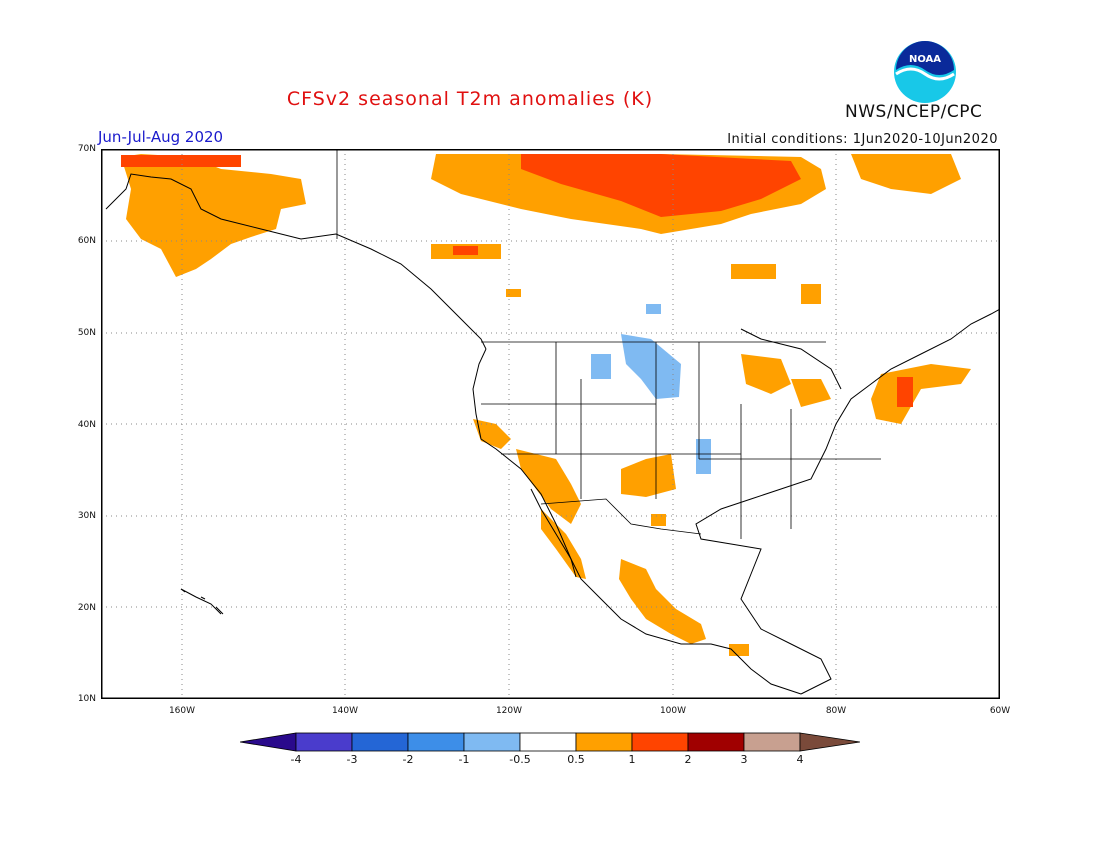  Describe the element at coordinates (296, 759) in the screenshot. I see `colorbar-label-m4: -4` at that location.